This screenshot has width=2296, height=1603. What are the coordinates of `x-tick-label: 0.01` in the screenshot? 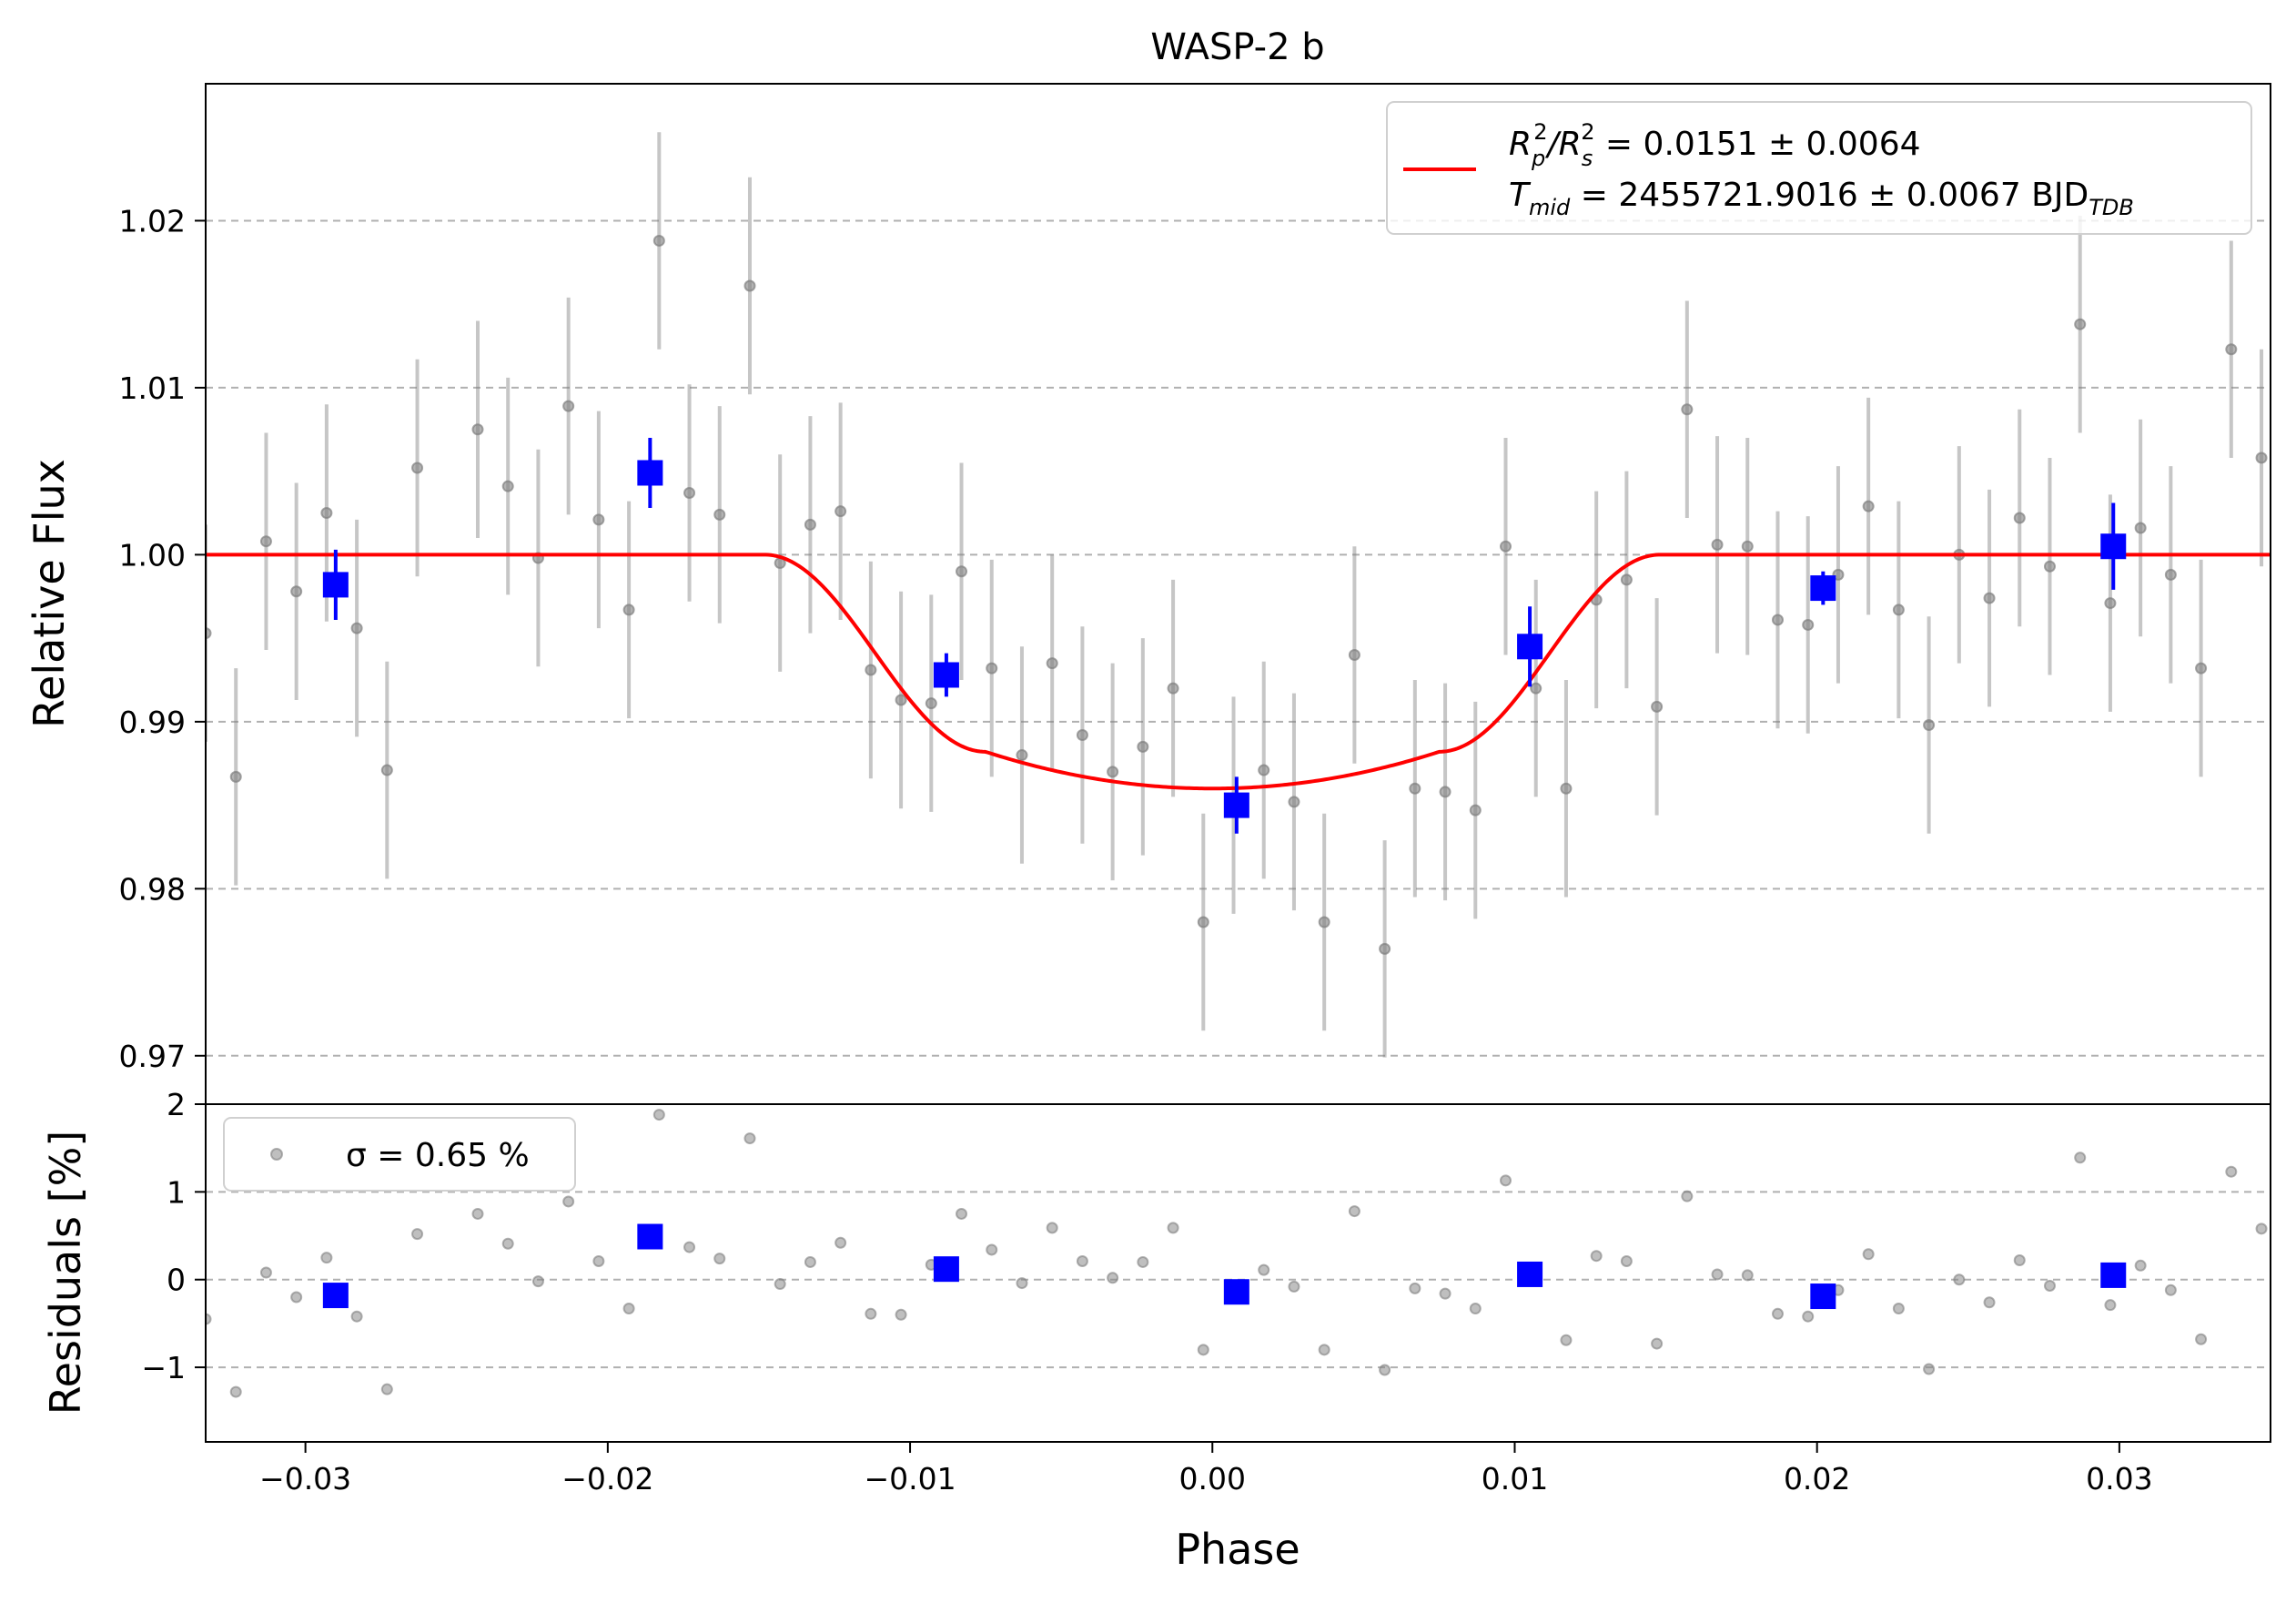 It's located at (1515, 1478).